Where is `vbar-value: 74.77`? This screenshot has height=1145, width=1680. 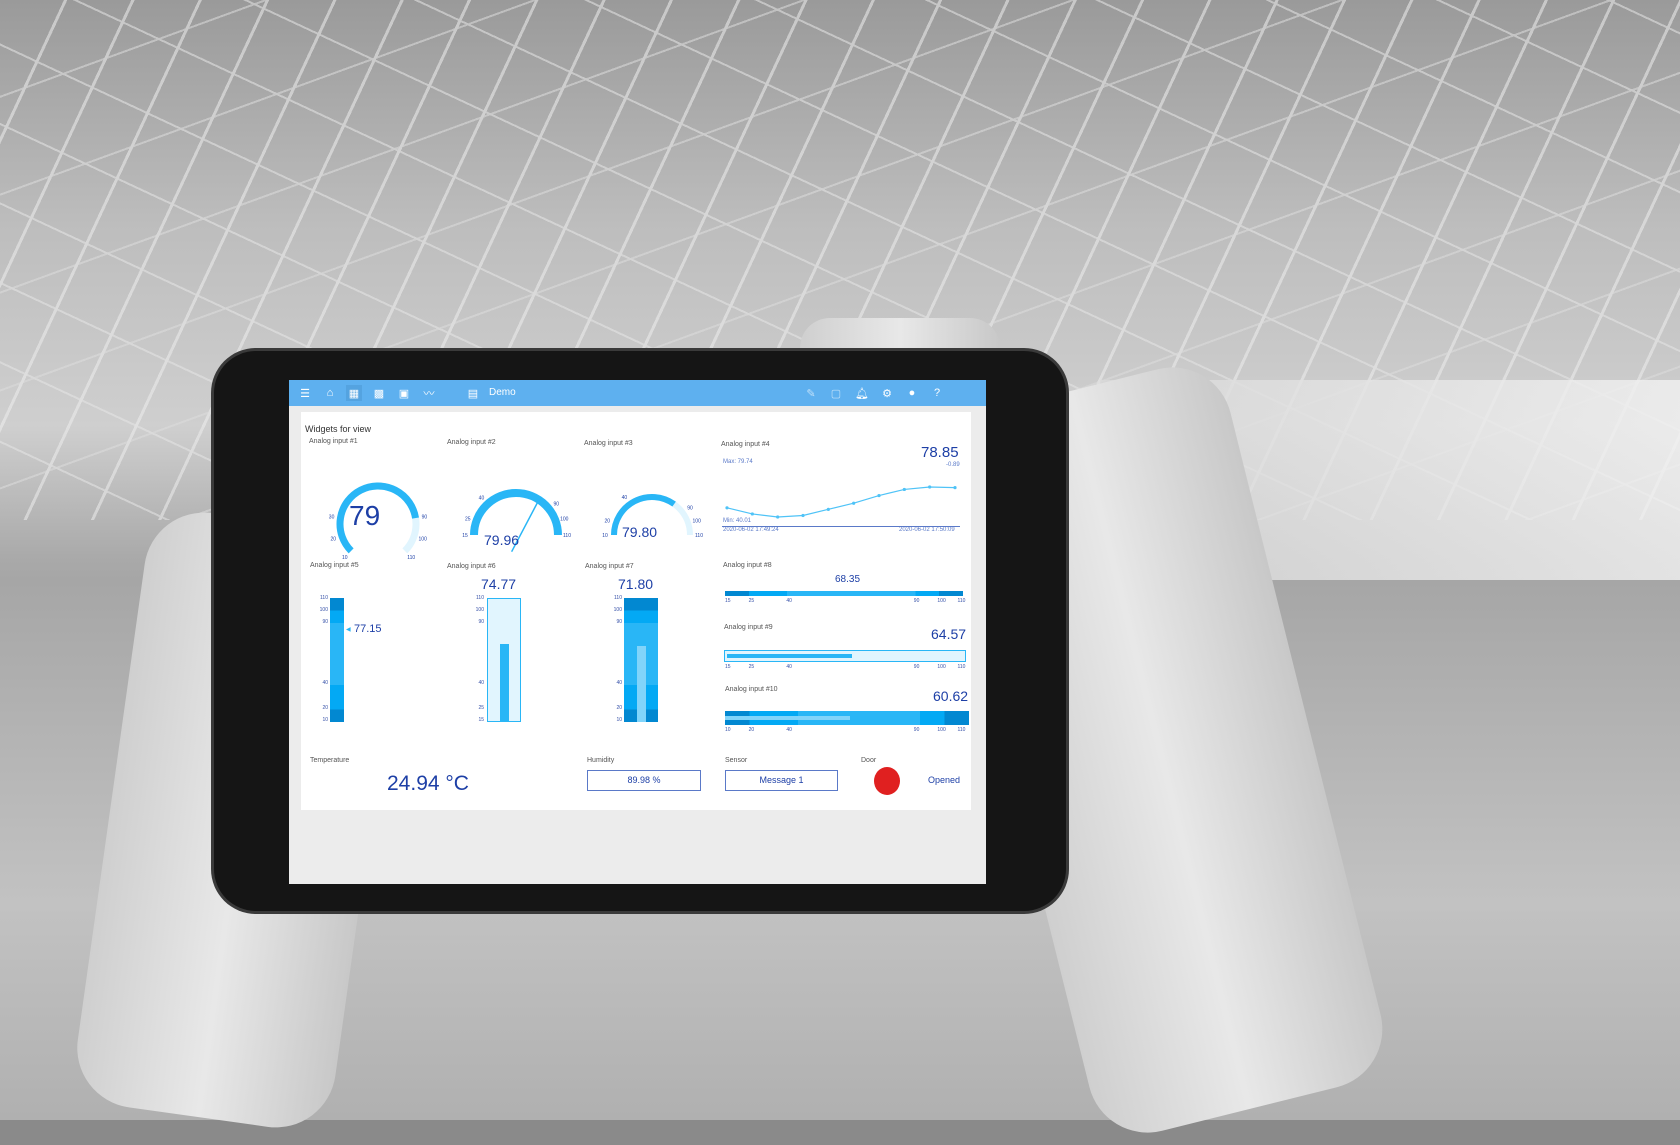 vbar-value: 74.77 is located at coordinates (499, 584).